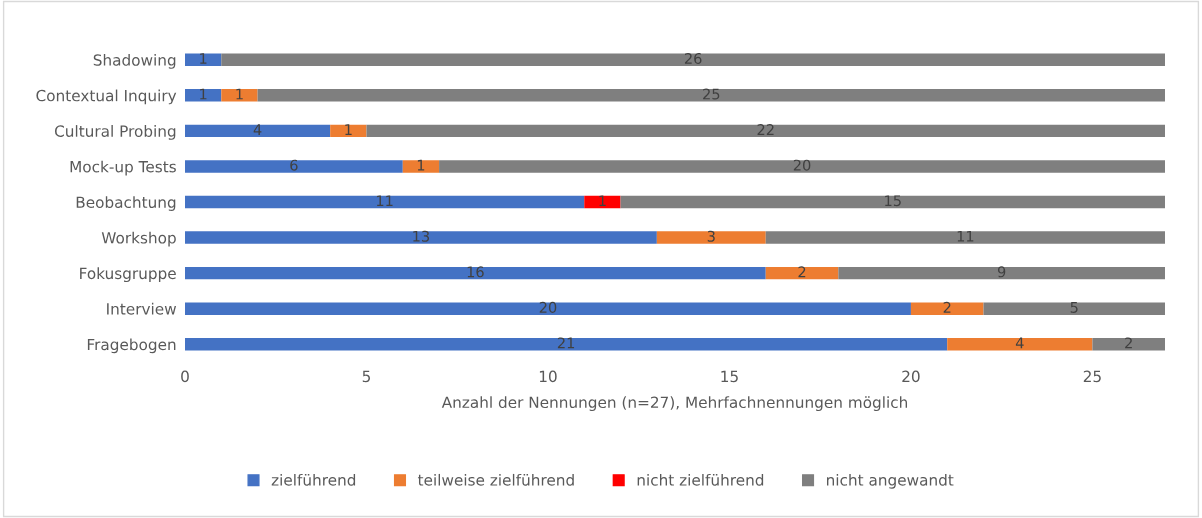 The image size is (1202, 518). I want to click on data-label: 6, so click(294, 165).